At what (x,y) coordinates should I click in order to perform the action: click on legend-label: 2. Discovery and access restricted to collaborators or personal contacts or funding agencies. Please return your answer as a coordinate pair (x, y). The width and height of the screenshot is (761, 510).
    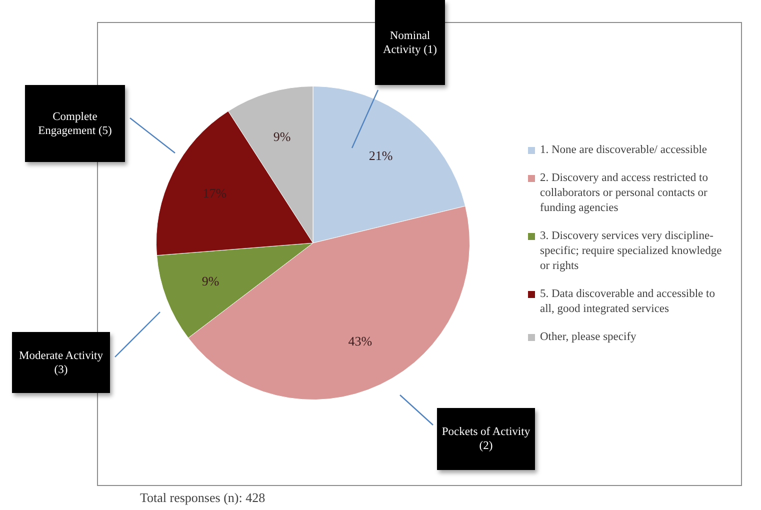
    Looking at the image, I should click on (624, 193).